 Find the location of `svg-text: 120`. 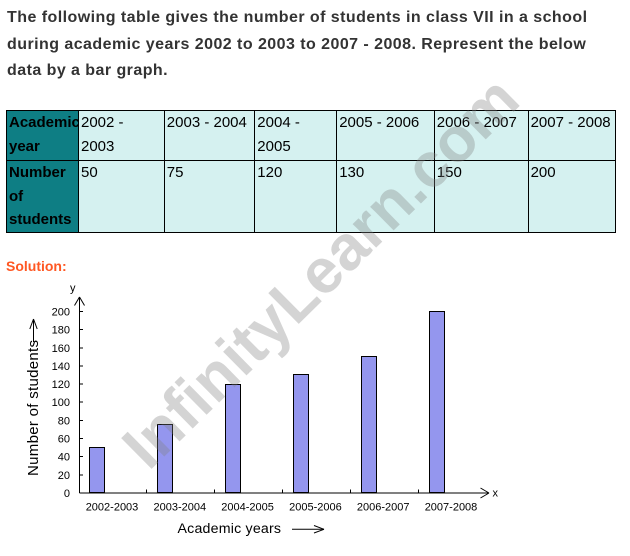

svg-text: 120 is located at coordinates (61, 385).